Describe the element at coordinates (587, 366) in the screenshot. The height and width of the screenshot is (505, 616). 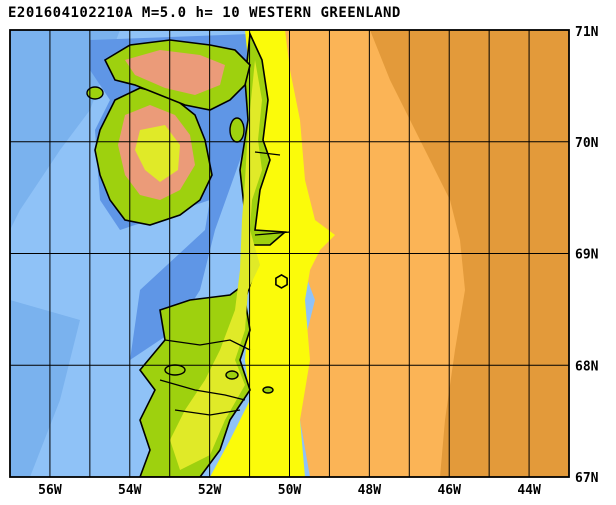
I see `lat-label-68N: 68N` at that location.